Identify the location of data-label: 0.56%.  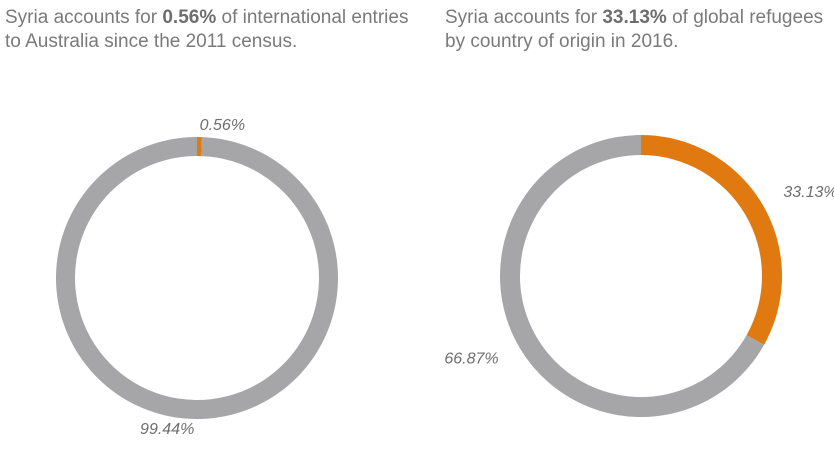
(222, 125).